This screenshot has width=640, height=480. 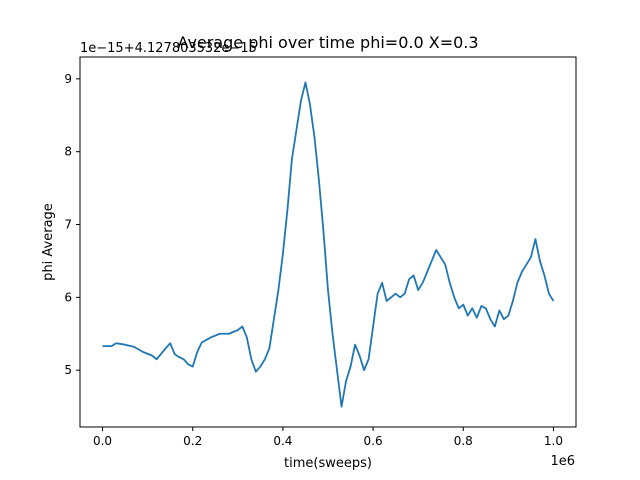 What do you see at coordinates (48, 242) in the screenshot?
I see `y-axis-label: phi Average` at bounding box center [48, 242].